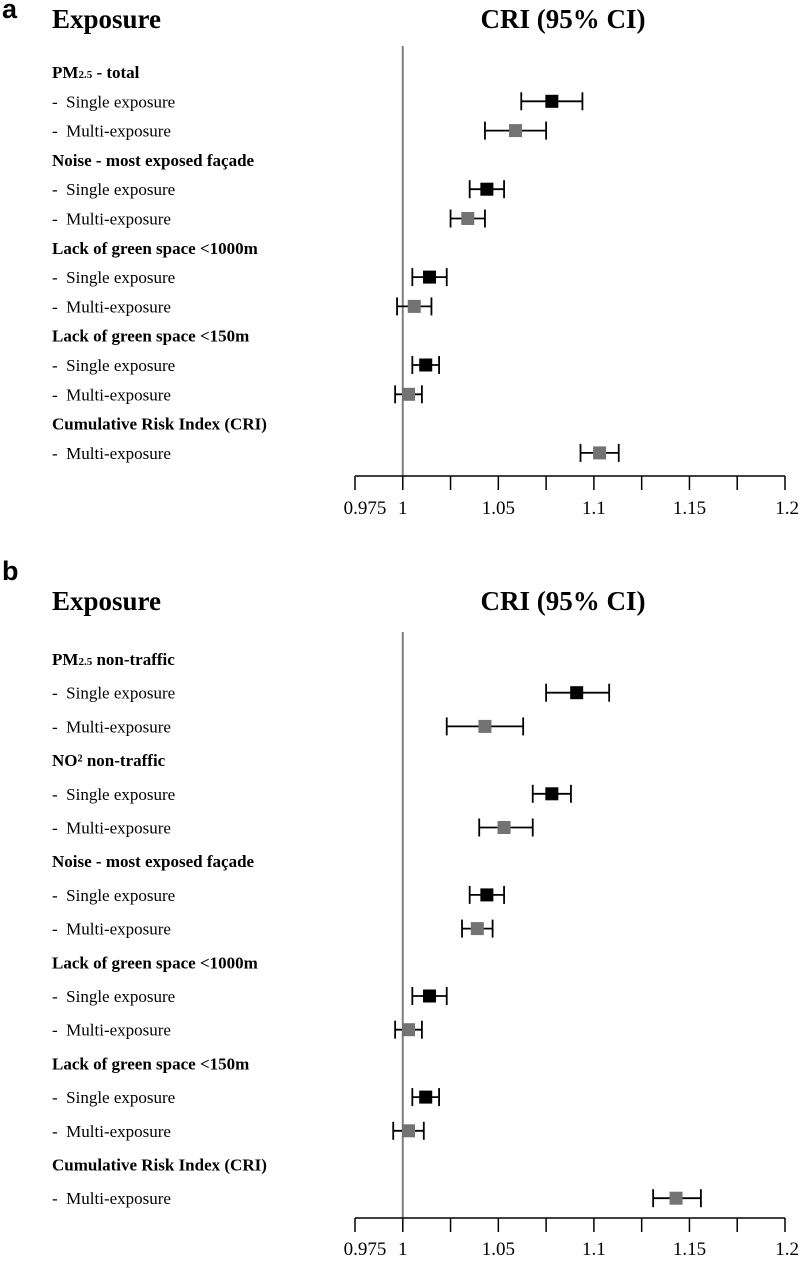  What do you see at coordinates (10, 571) in the screenshot?
I see `panel-label: b` at bounding box center [10, 571].